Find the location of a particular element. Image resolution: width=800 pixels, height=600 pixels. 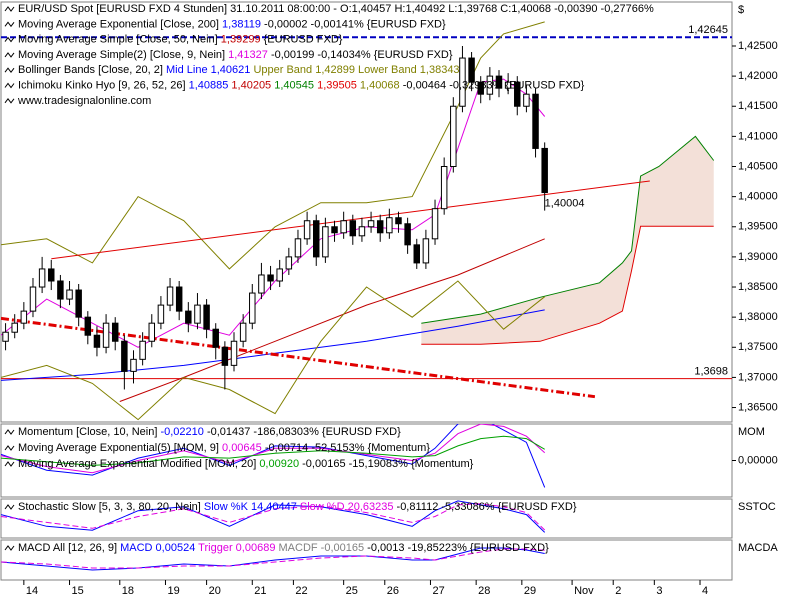

legend-text: -0,0013 -19,85223% {EURUSD FXD} is located at coordinates (456, 548).